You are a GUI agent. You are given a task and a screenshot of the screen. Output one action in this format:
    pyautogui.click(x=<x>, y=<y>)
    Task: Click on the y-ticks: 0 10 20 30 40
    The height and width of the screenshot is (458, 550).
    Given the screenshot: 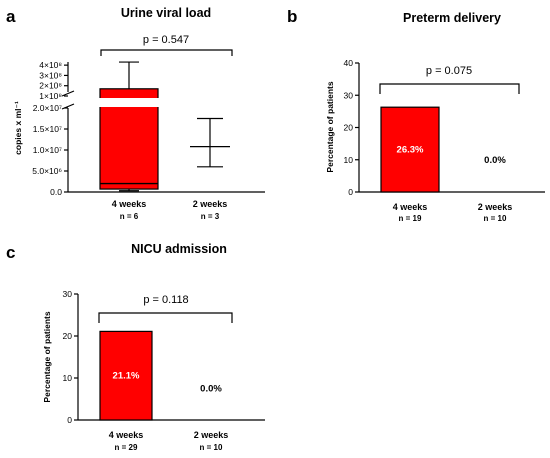 What is the action you would take?
    pyautogui.click(x=351, y=127)
    